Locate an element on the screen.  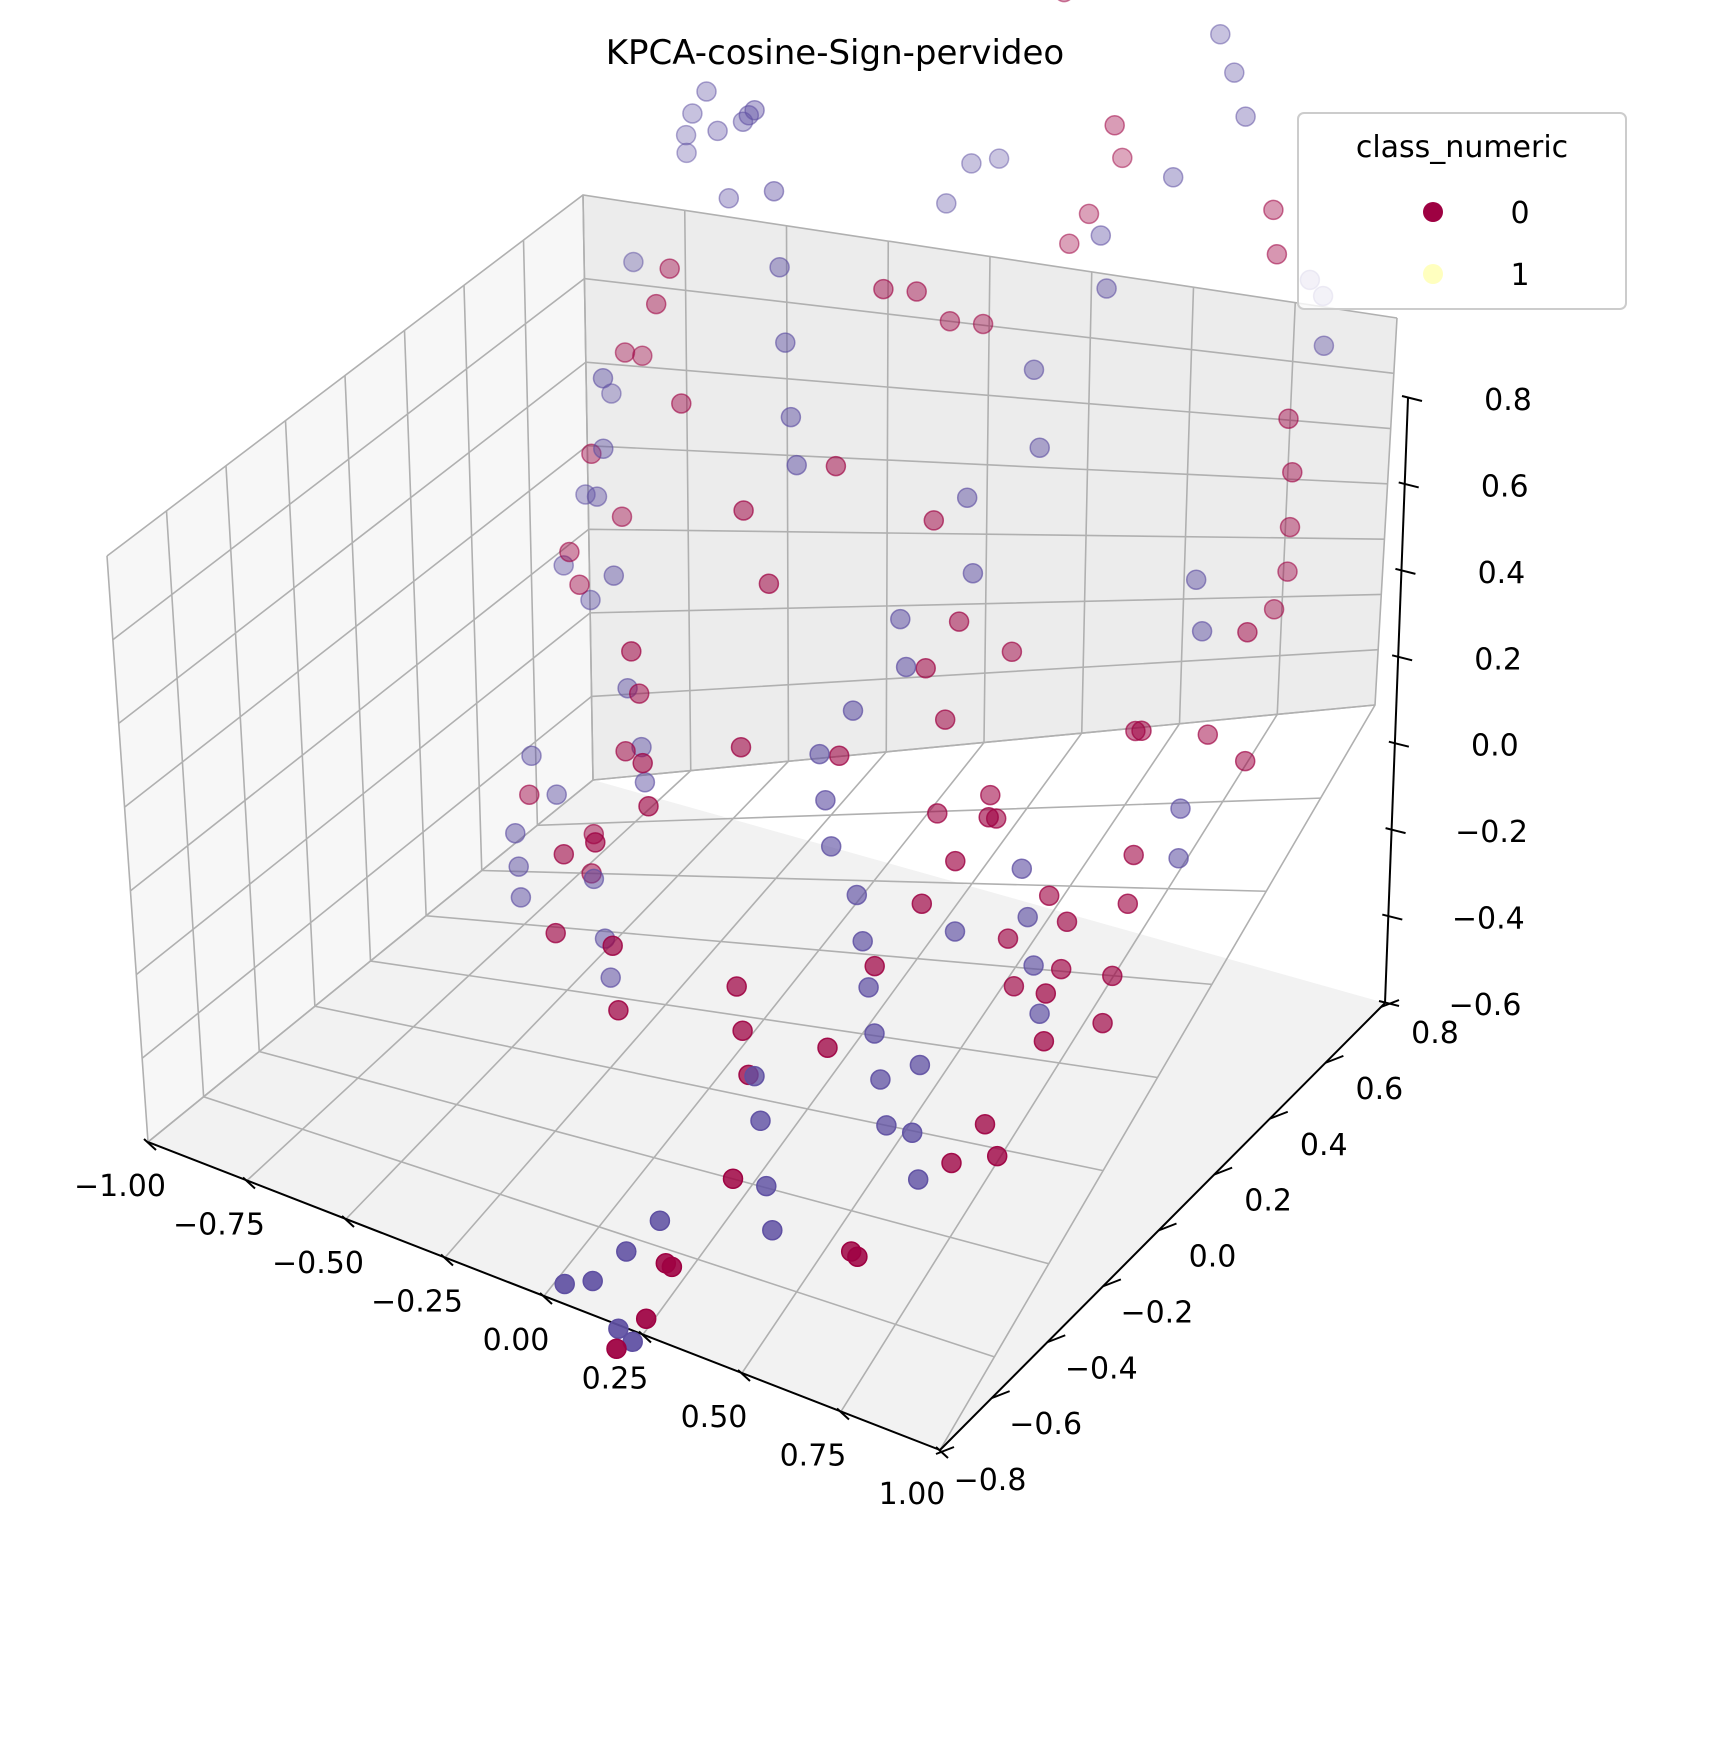
z-tick-label: −0.6 is located at coordinates (1485, 1005).